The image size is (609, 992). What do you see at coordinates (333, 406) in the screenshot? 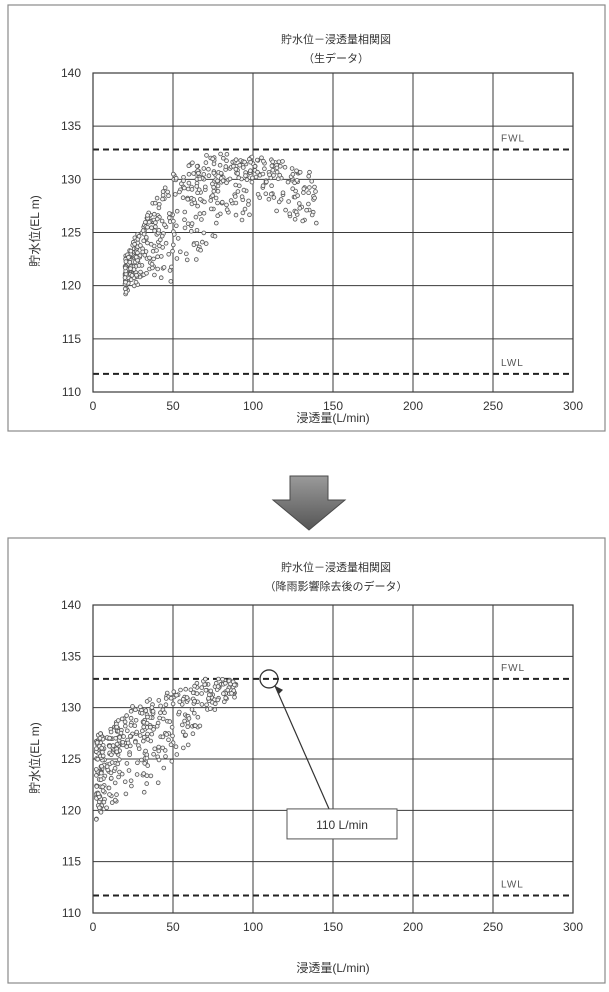
I see `x-tick-label: 150` at bounding box center [333, 406].